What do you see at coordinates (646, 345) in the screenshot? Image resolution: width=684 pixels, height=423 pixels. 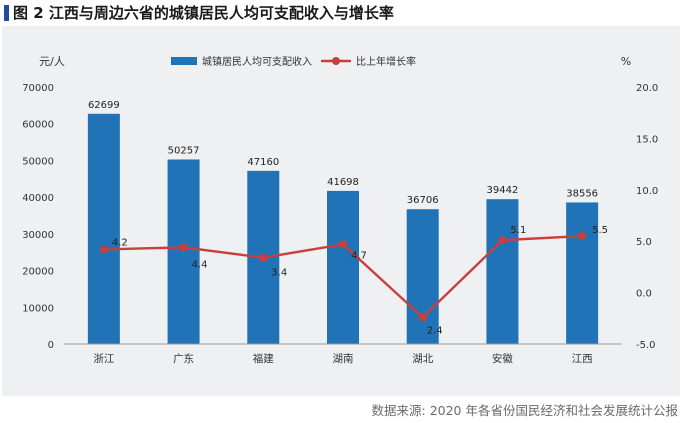 I see `right-axis-tick-label: -5.0` at bounding box center [646, 345].